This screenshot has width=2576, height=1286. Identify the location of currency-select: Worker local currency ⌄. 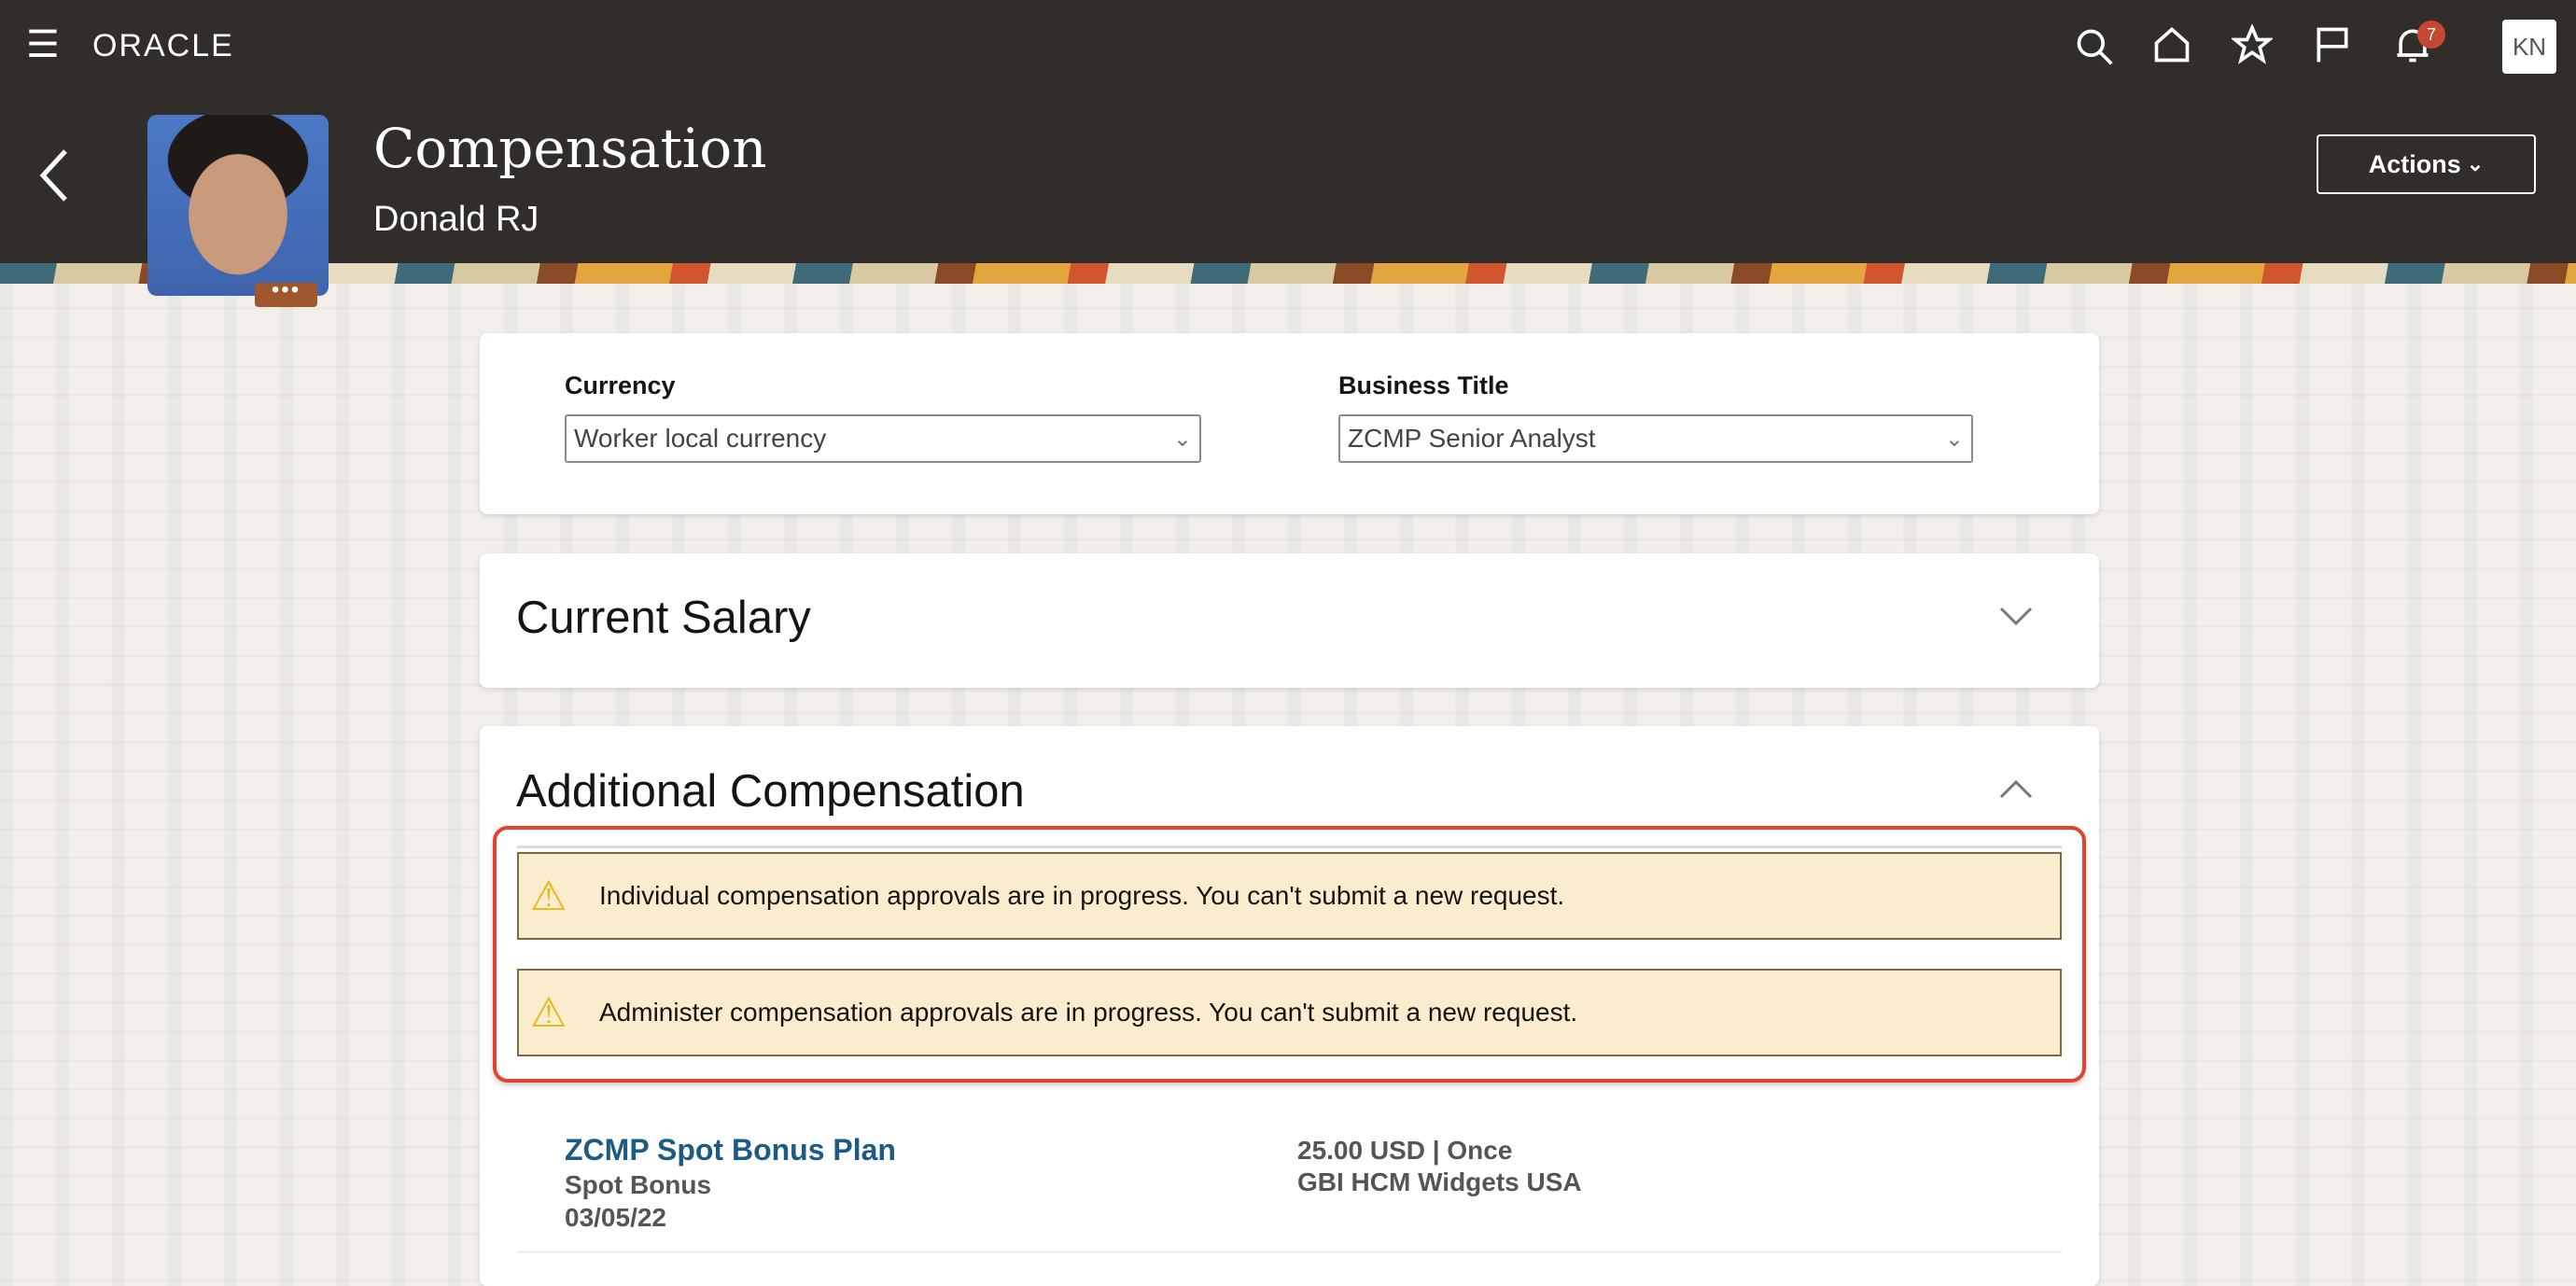
(883, 439).